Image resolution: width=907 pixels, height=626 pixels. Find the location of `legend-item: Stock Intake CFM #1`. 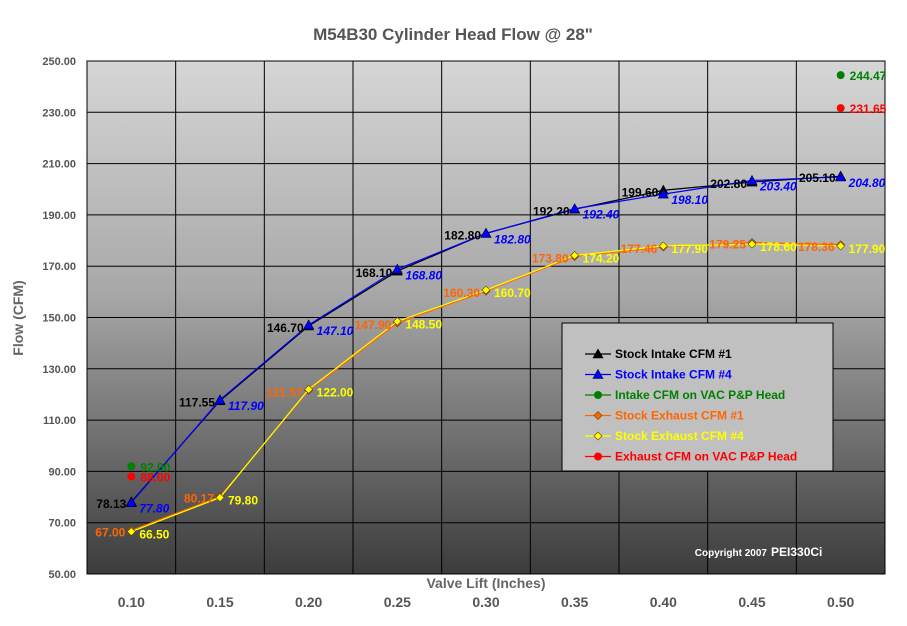

legend-item: Stock Intake CFM #1 is located at coordinates (658, 354).